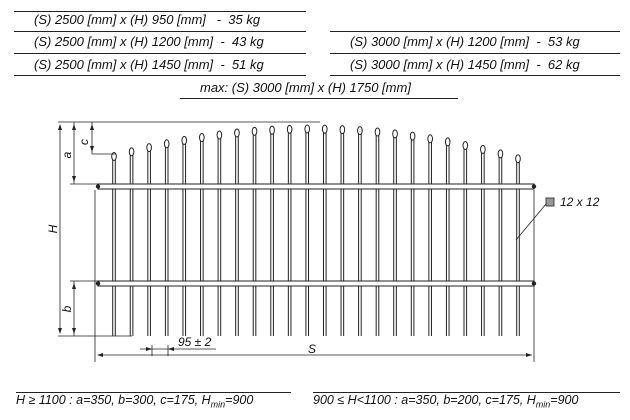  Describe the element at coordinates (149, 64) in the screenshot. I see `weight-spec-left-3: (S) 2500 [mm] x (H) 1450 [mm] - 51 kg` at that location.